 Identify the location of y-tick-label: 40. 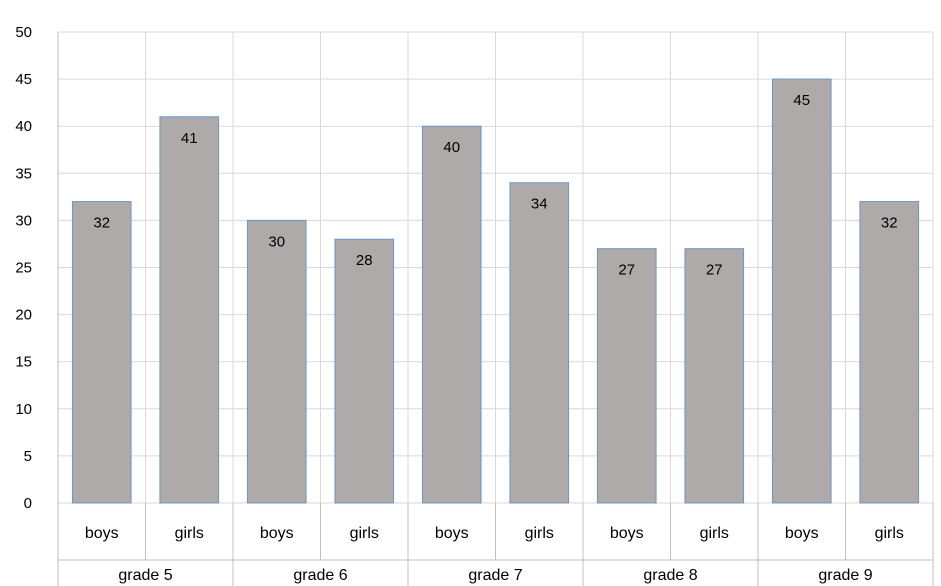
(23, 126).